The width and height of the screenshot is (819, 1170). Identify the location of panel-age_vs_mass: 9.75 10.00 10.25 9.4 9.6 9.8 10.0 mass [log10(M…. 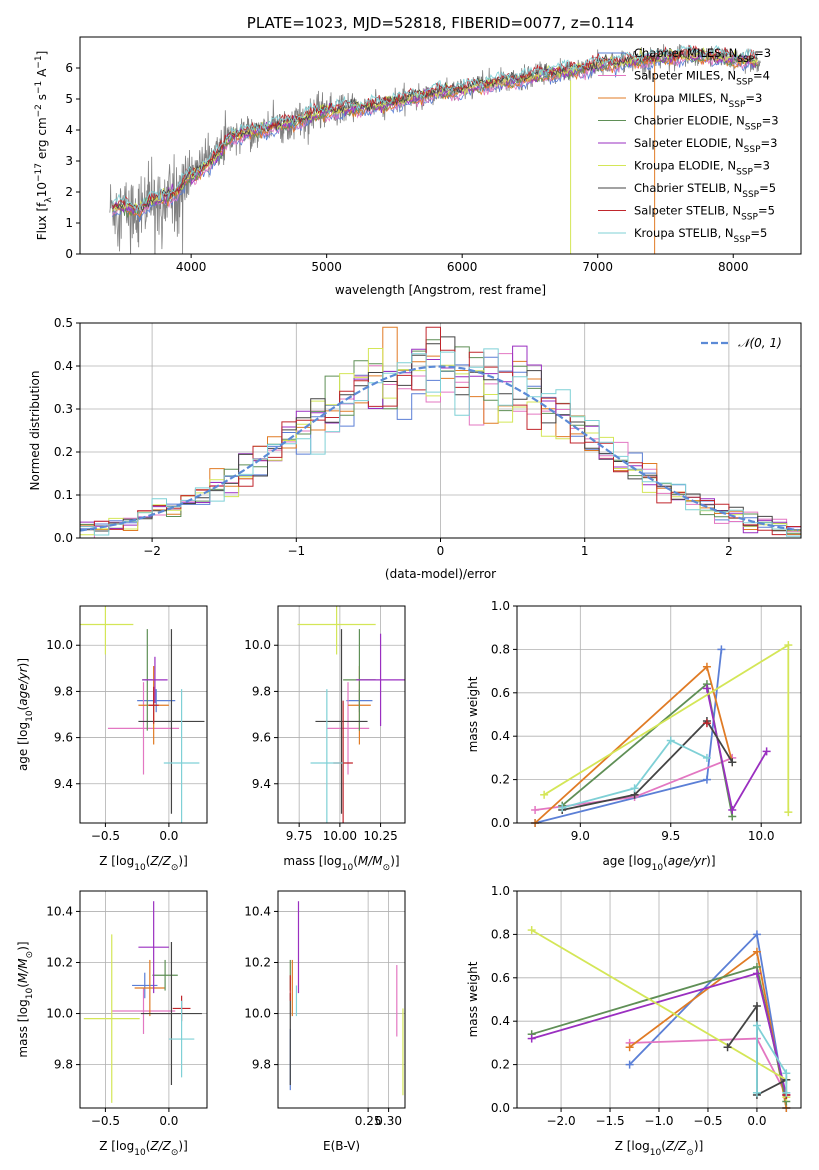
(325, 739).